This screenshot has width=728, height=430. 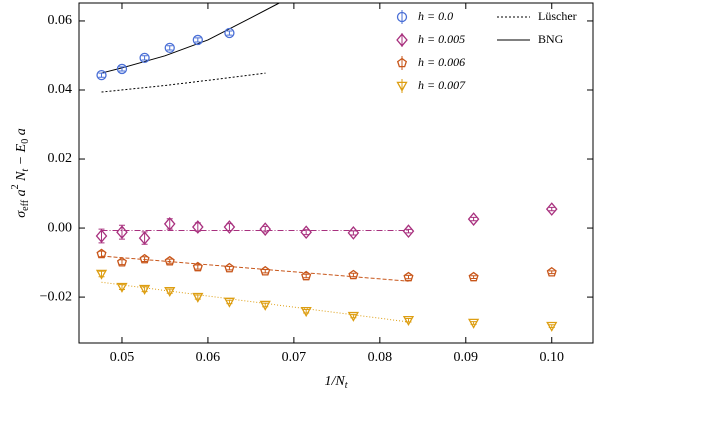 I want to click on legend-label: Lüscher, so click(x=557, y=16).